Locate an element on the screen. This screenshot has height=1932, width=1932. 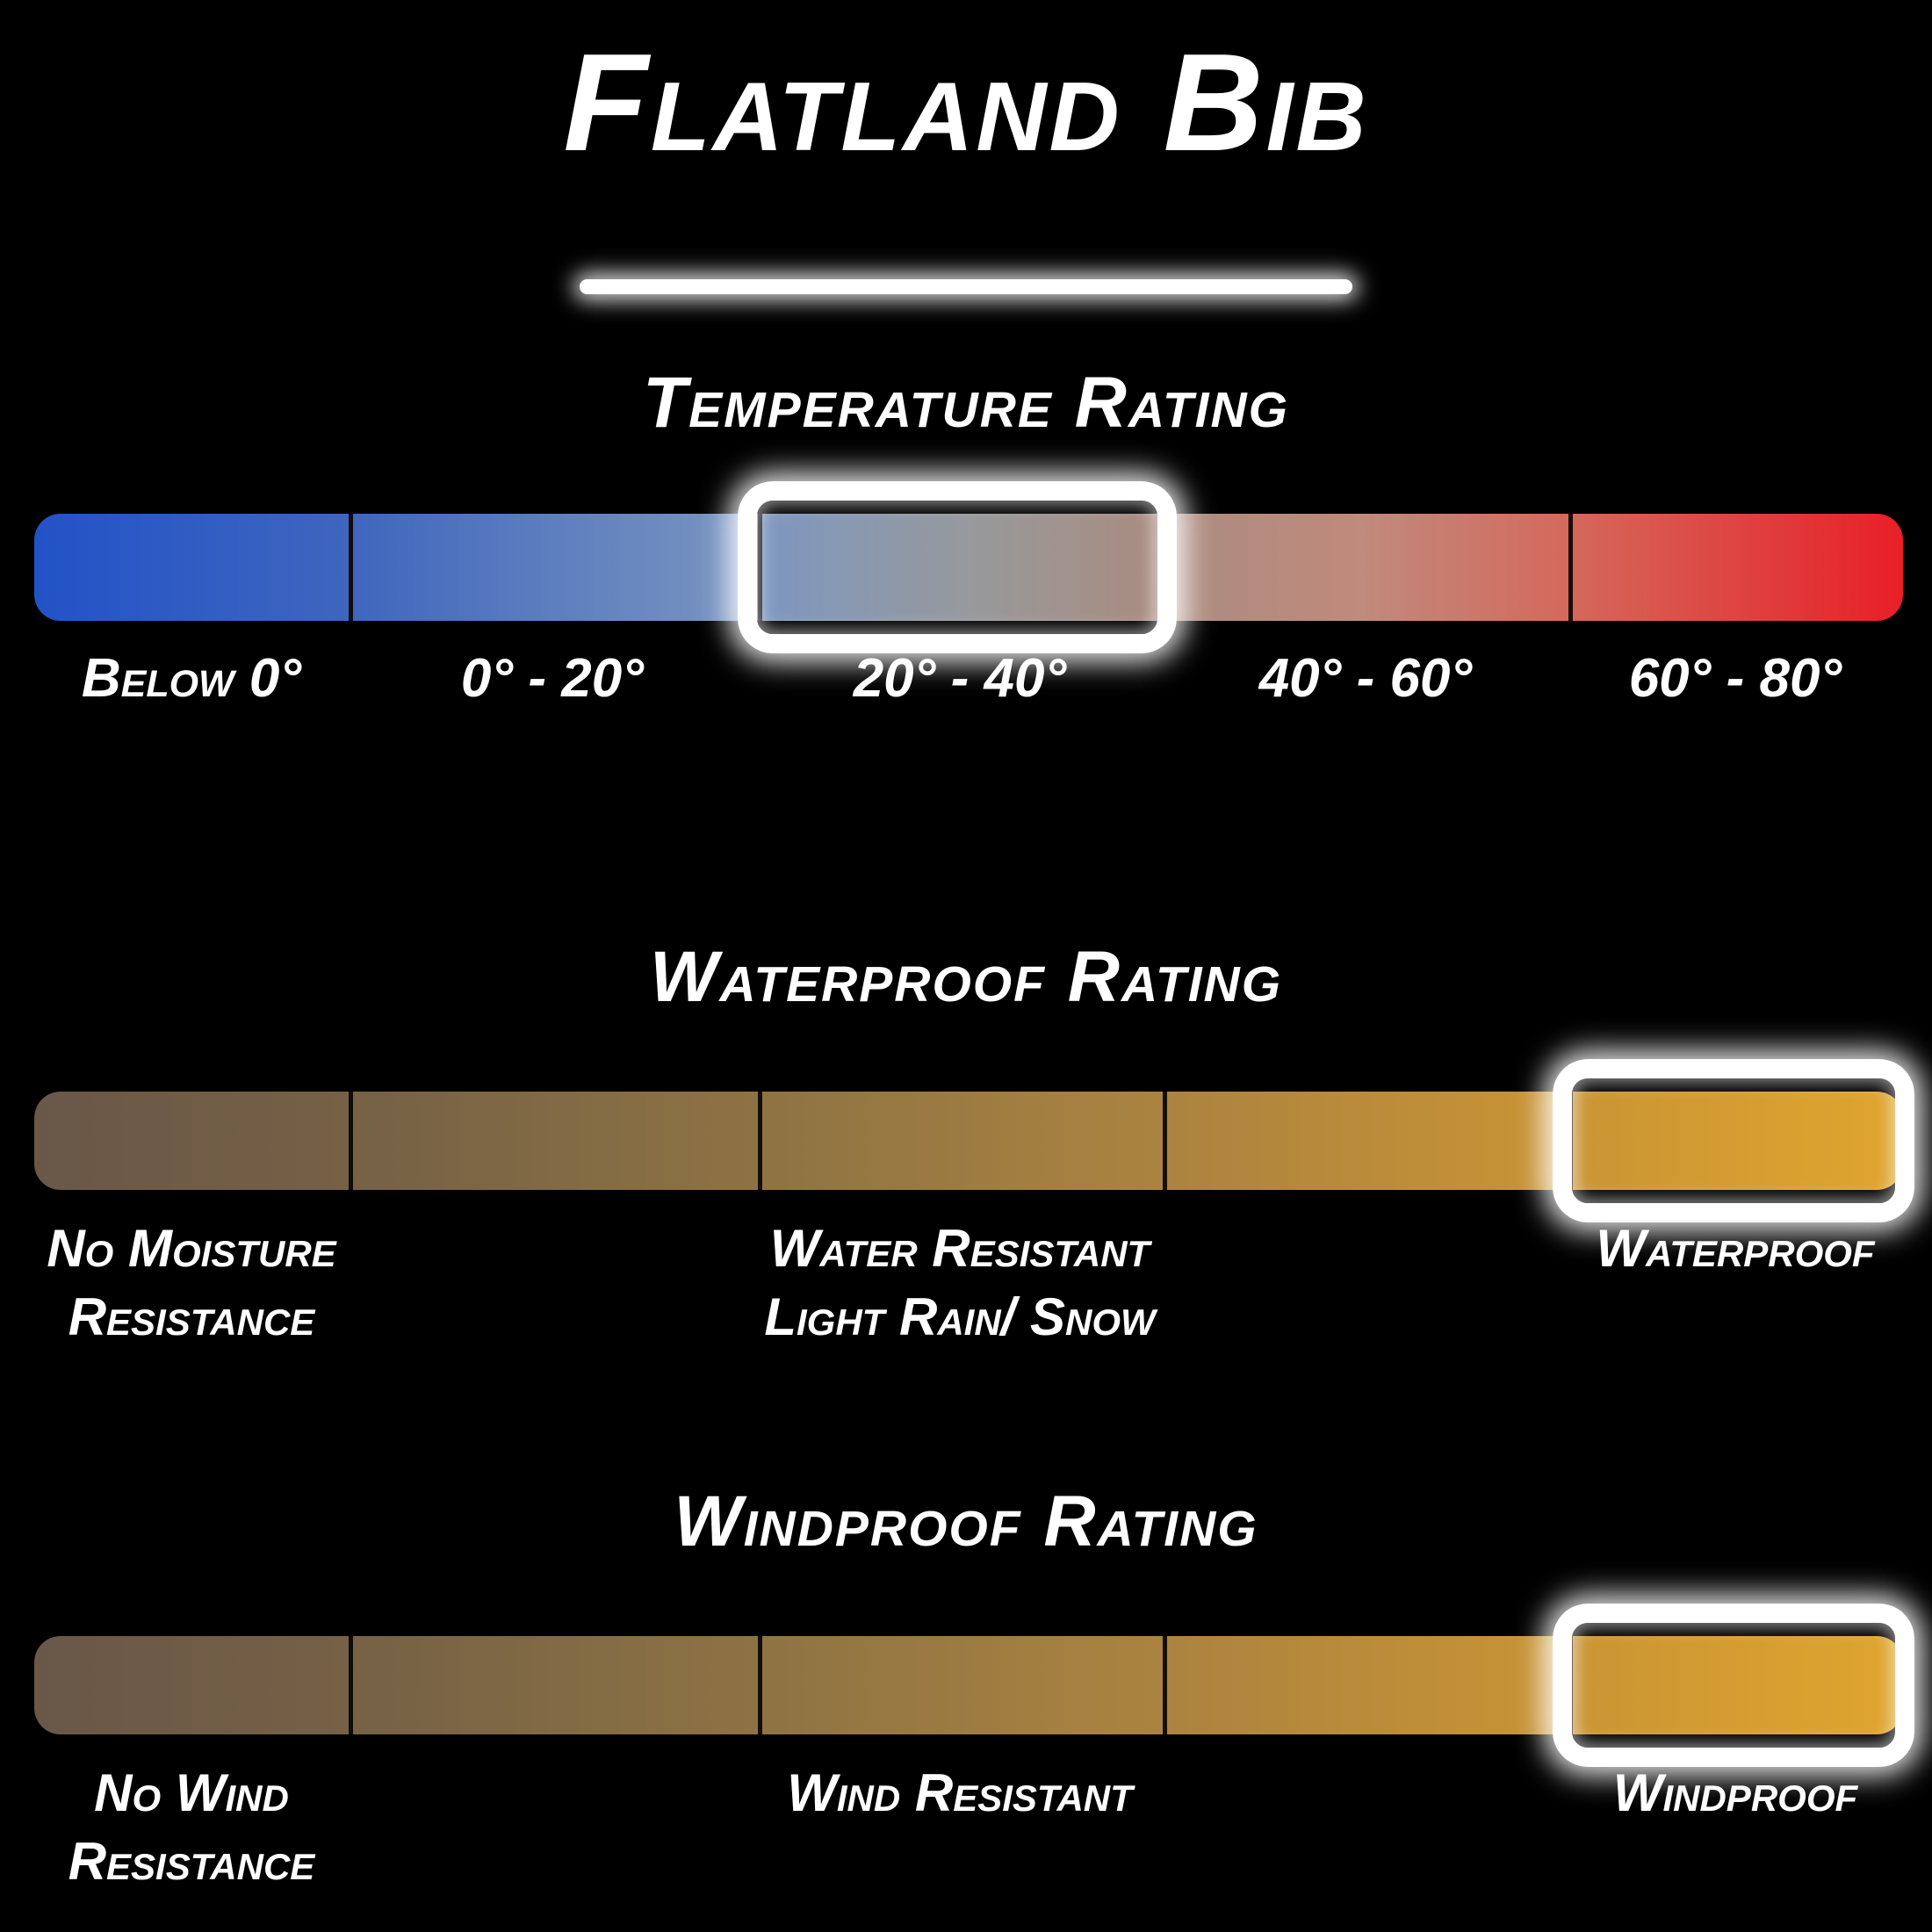
temperature-label: 60° - 80° is located at coordinates (1735, 679).